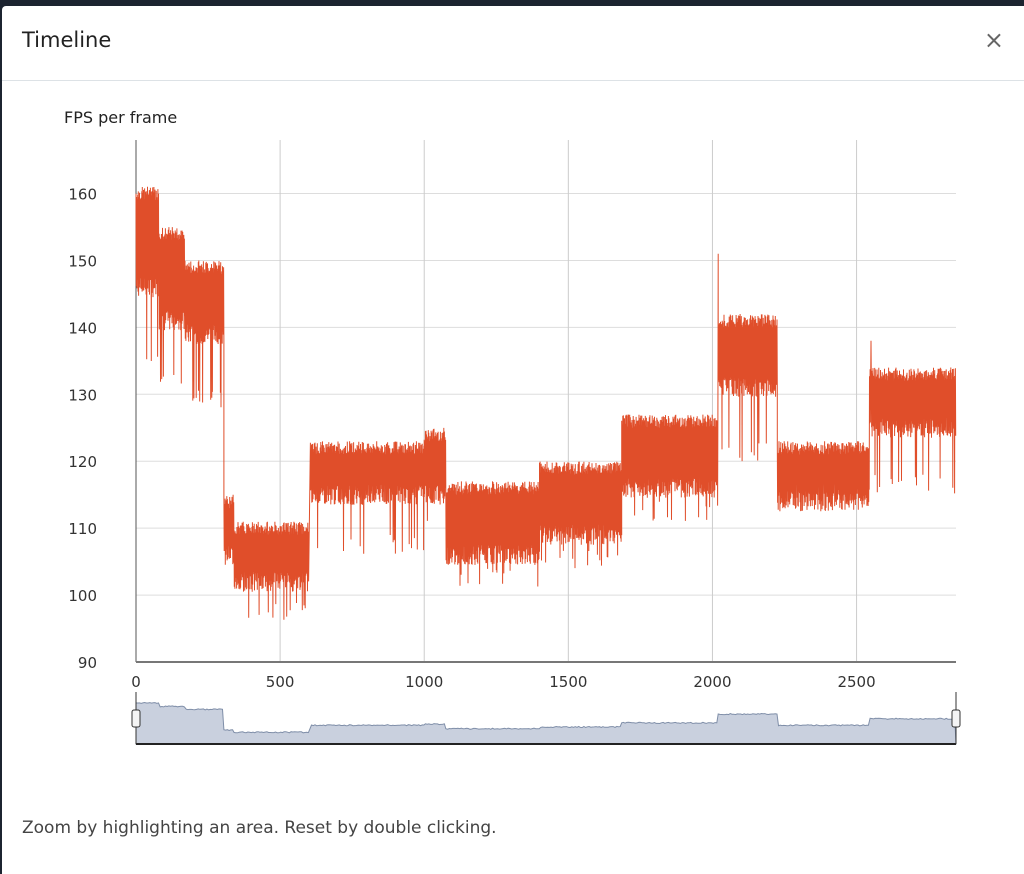 The width and height of the screenshot is (1024, 874). I want to click on x-tick-label: 1000, so click(424, 682).